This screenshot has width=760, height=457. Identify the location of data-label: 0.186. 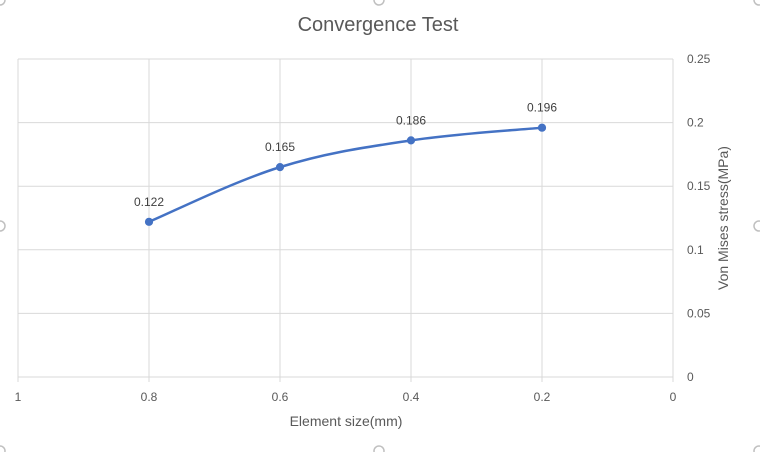
(411, 120).